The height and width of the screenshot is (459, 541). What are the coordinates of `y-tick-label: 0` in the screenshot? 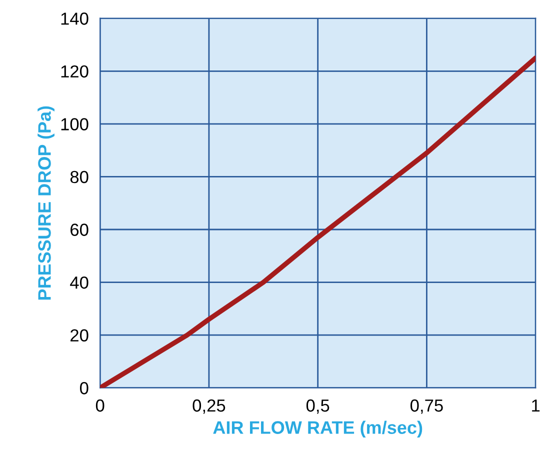 It's located at (84, 388).